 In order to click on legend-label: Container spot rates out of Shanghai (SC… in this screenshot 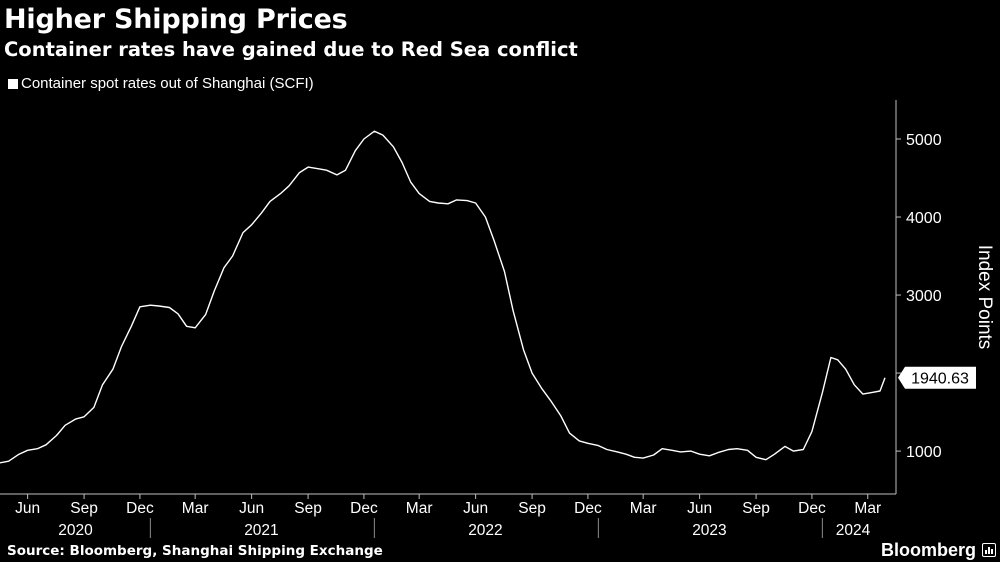, I will do `click(167, 83)`.